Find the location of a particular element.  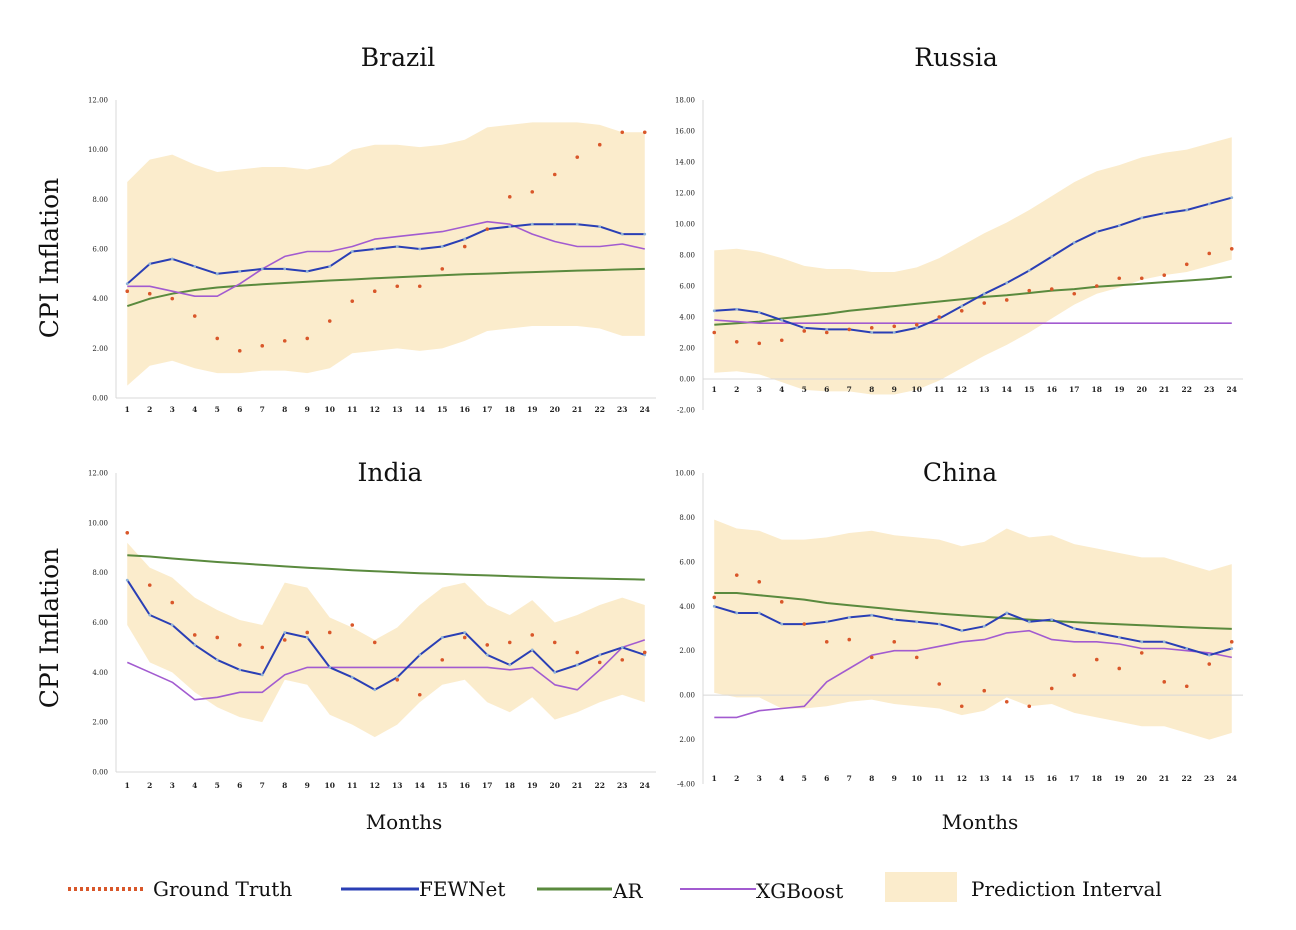

legend-swatch-prediction-interval is located at coordinates (921, 887).